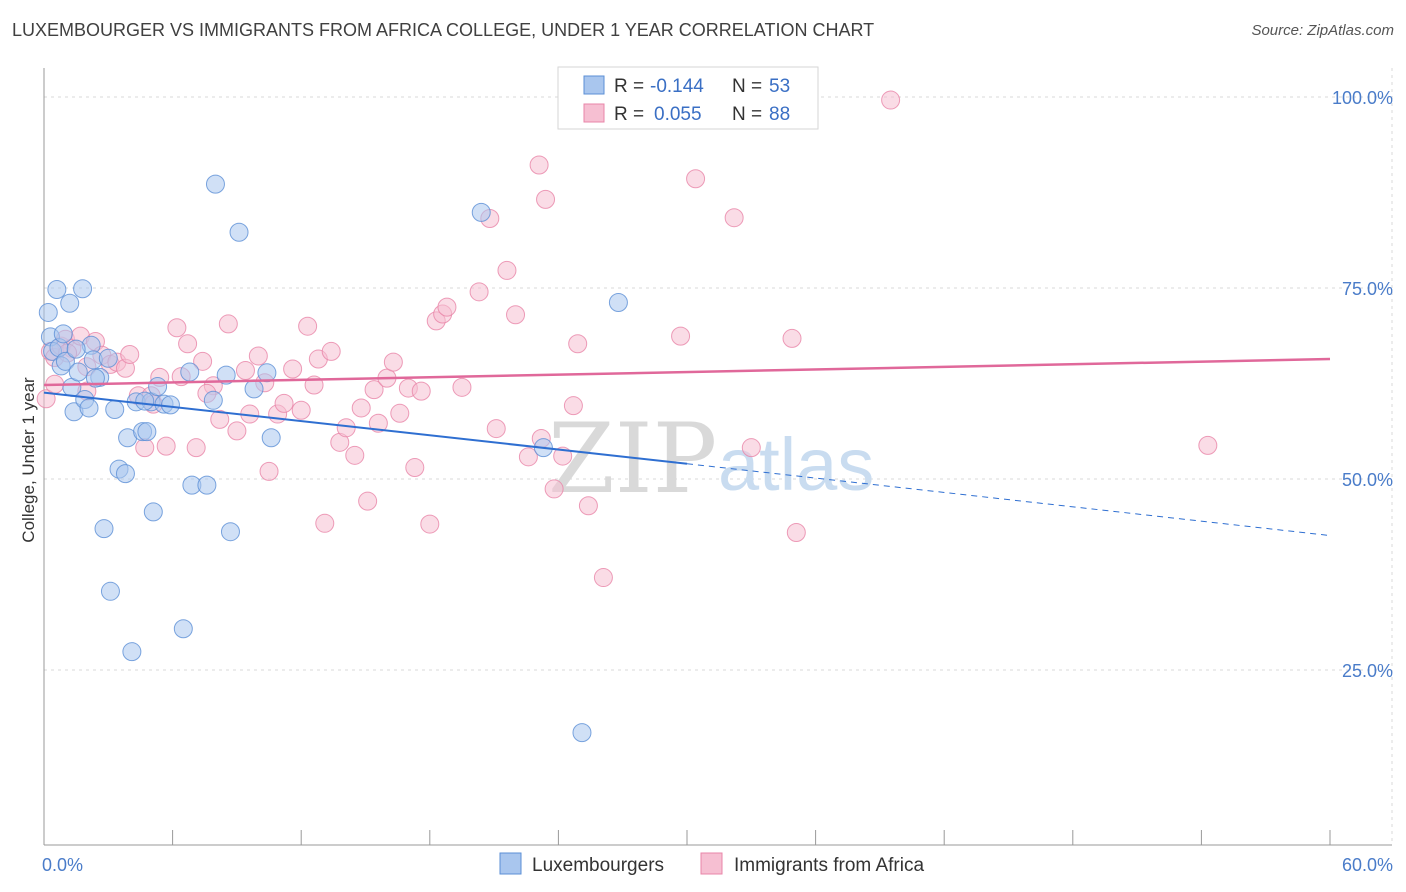  I want to click on legend-blue-n-label: N =, so click(747, 86).